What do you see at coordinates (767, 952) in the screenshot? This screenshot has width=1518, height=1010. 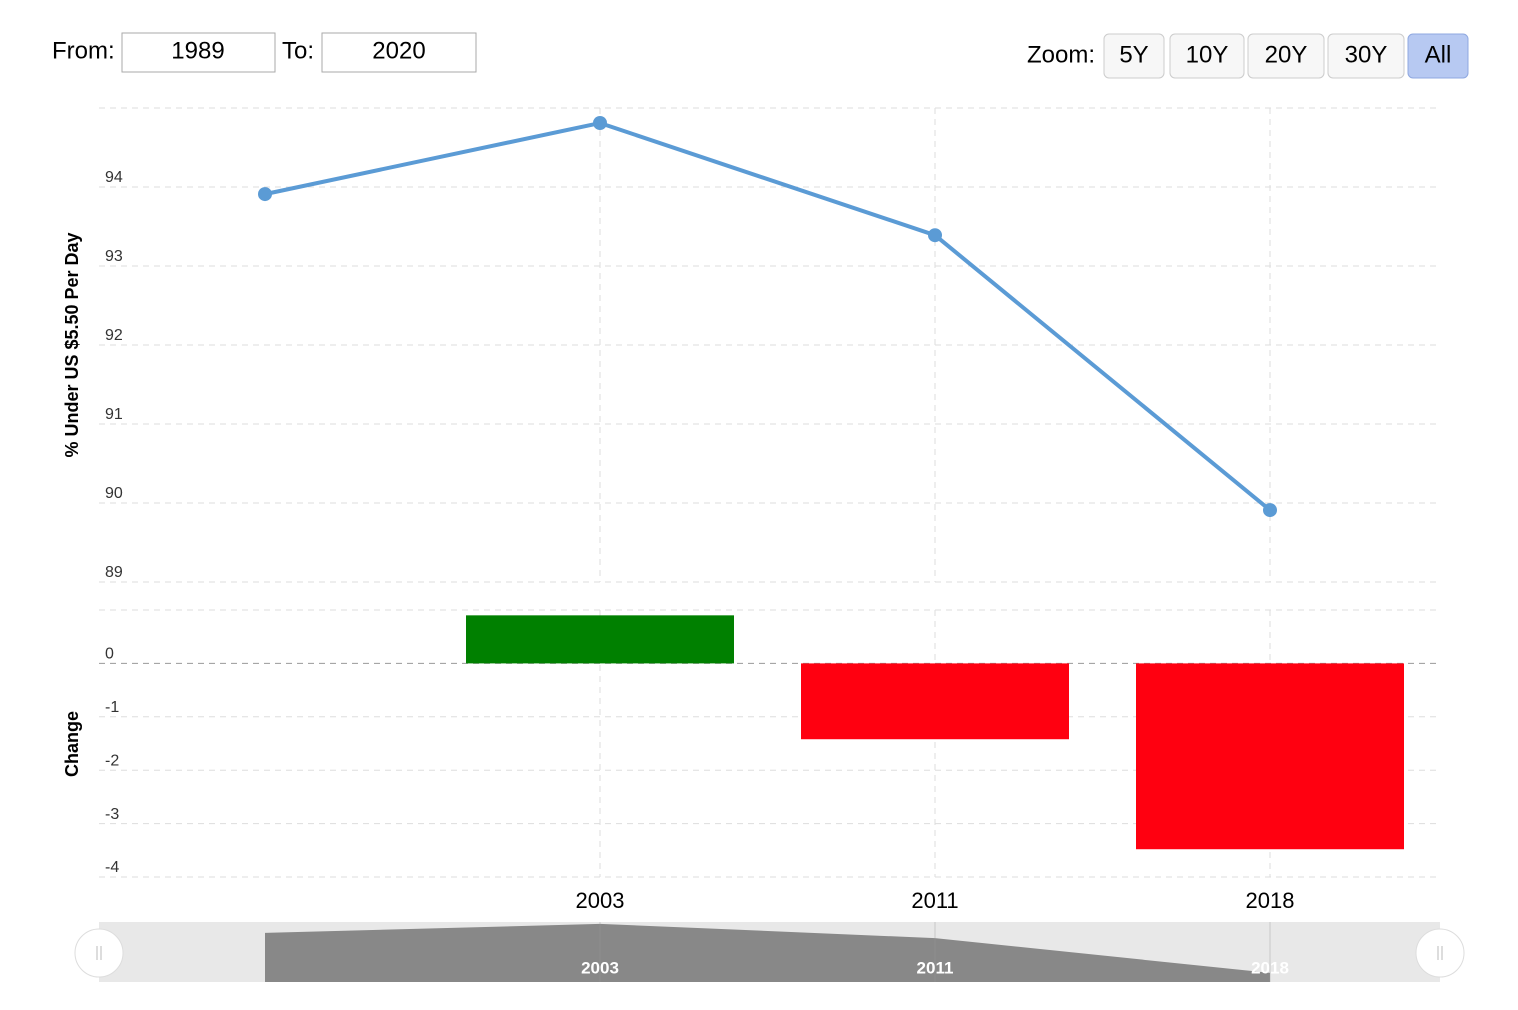 I see `navigator-area` at bounding box center [767, 952].